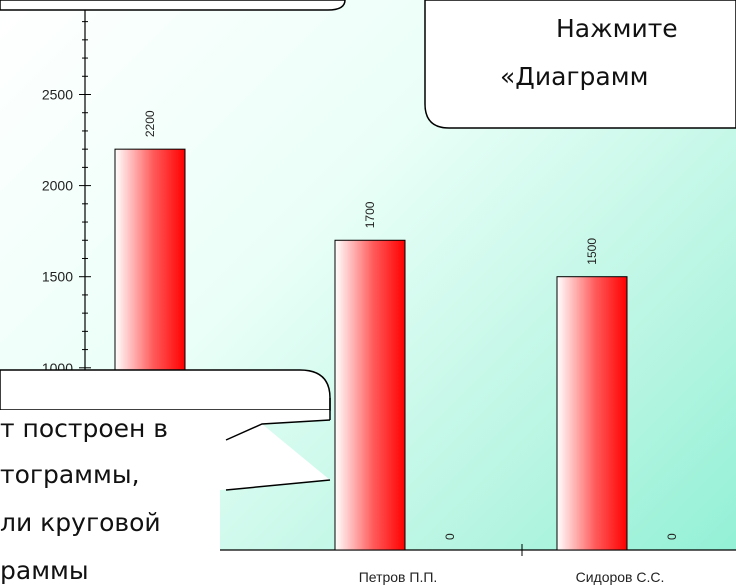  Describe the element at coordinates (57, 277) in the screenshot. I see `y-tick-label: 1500` at that location.